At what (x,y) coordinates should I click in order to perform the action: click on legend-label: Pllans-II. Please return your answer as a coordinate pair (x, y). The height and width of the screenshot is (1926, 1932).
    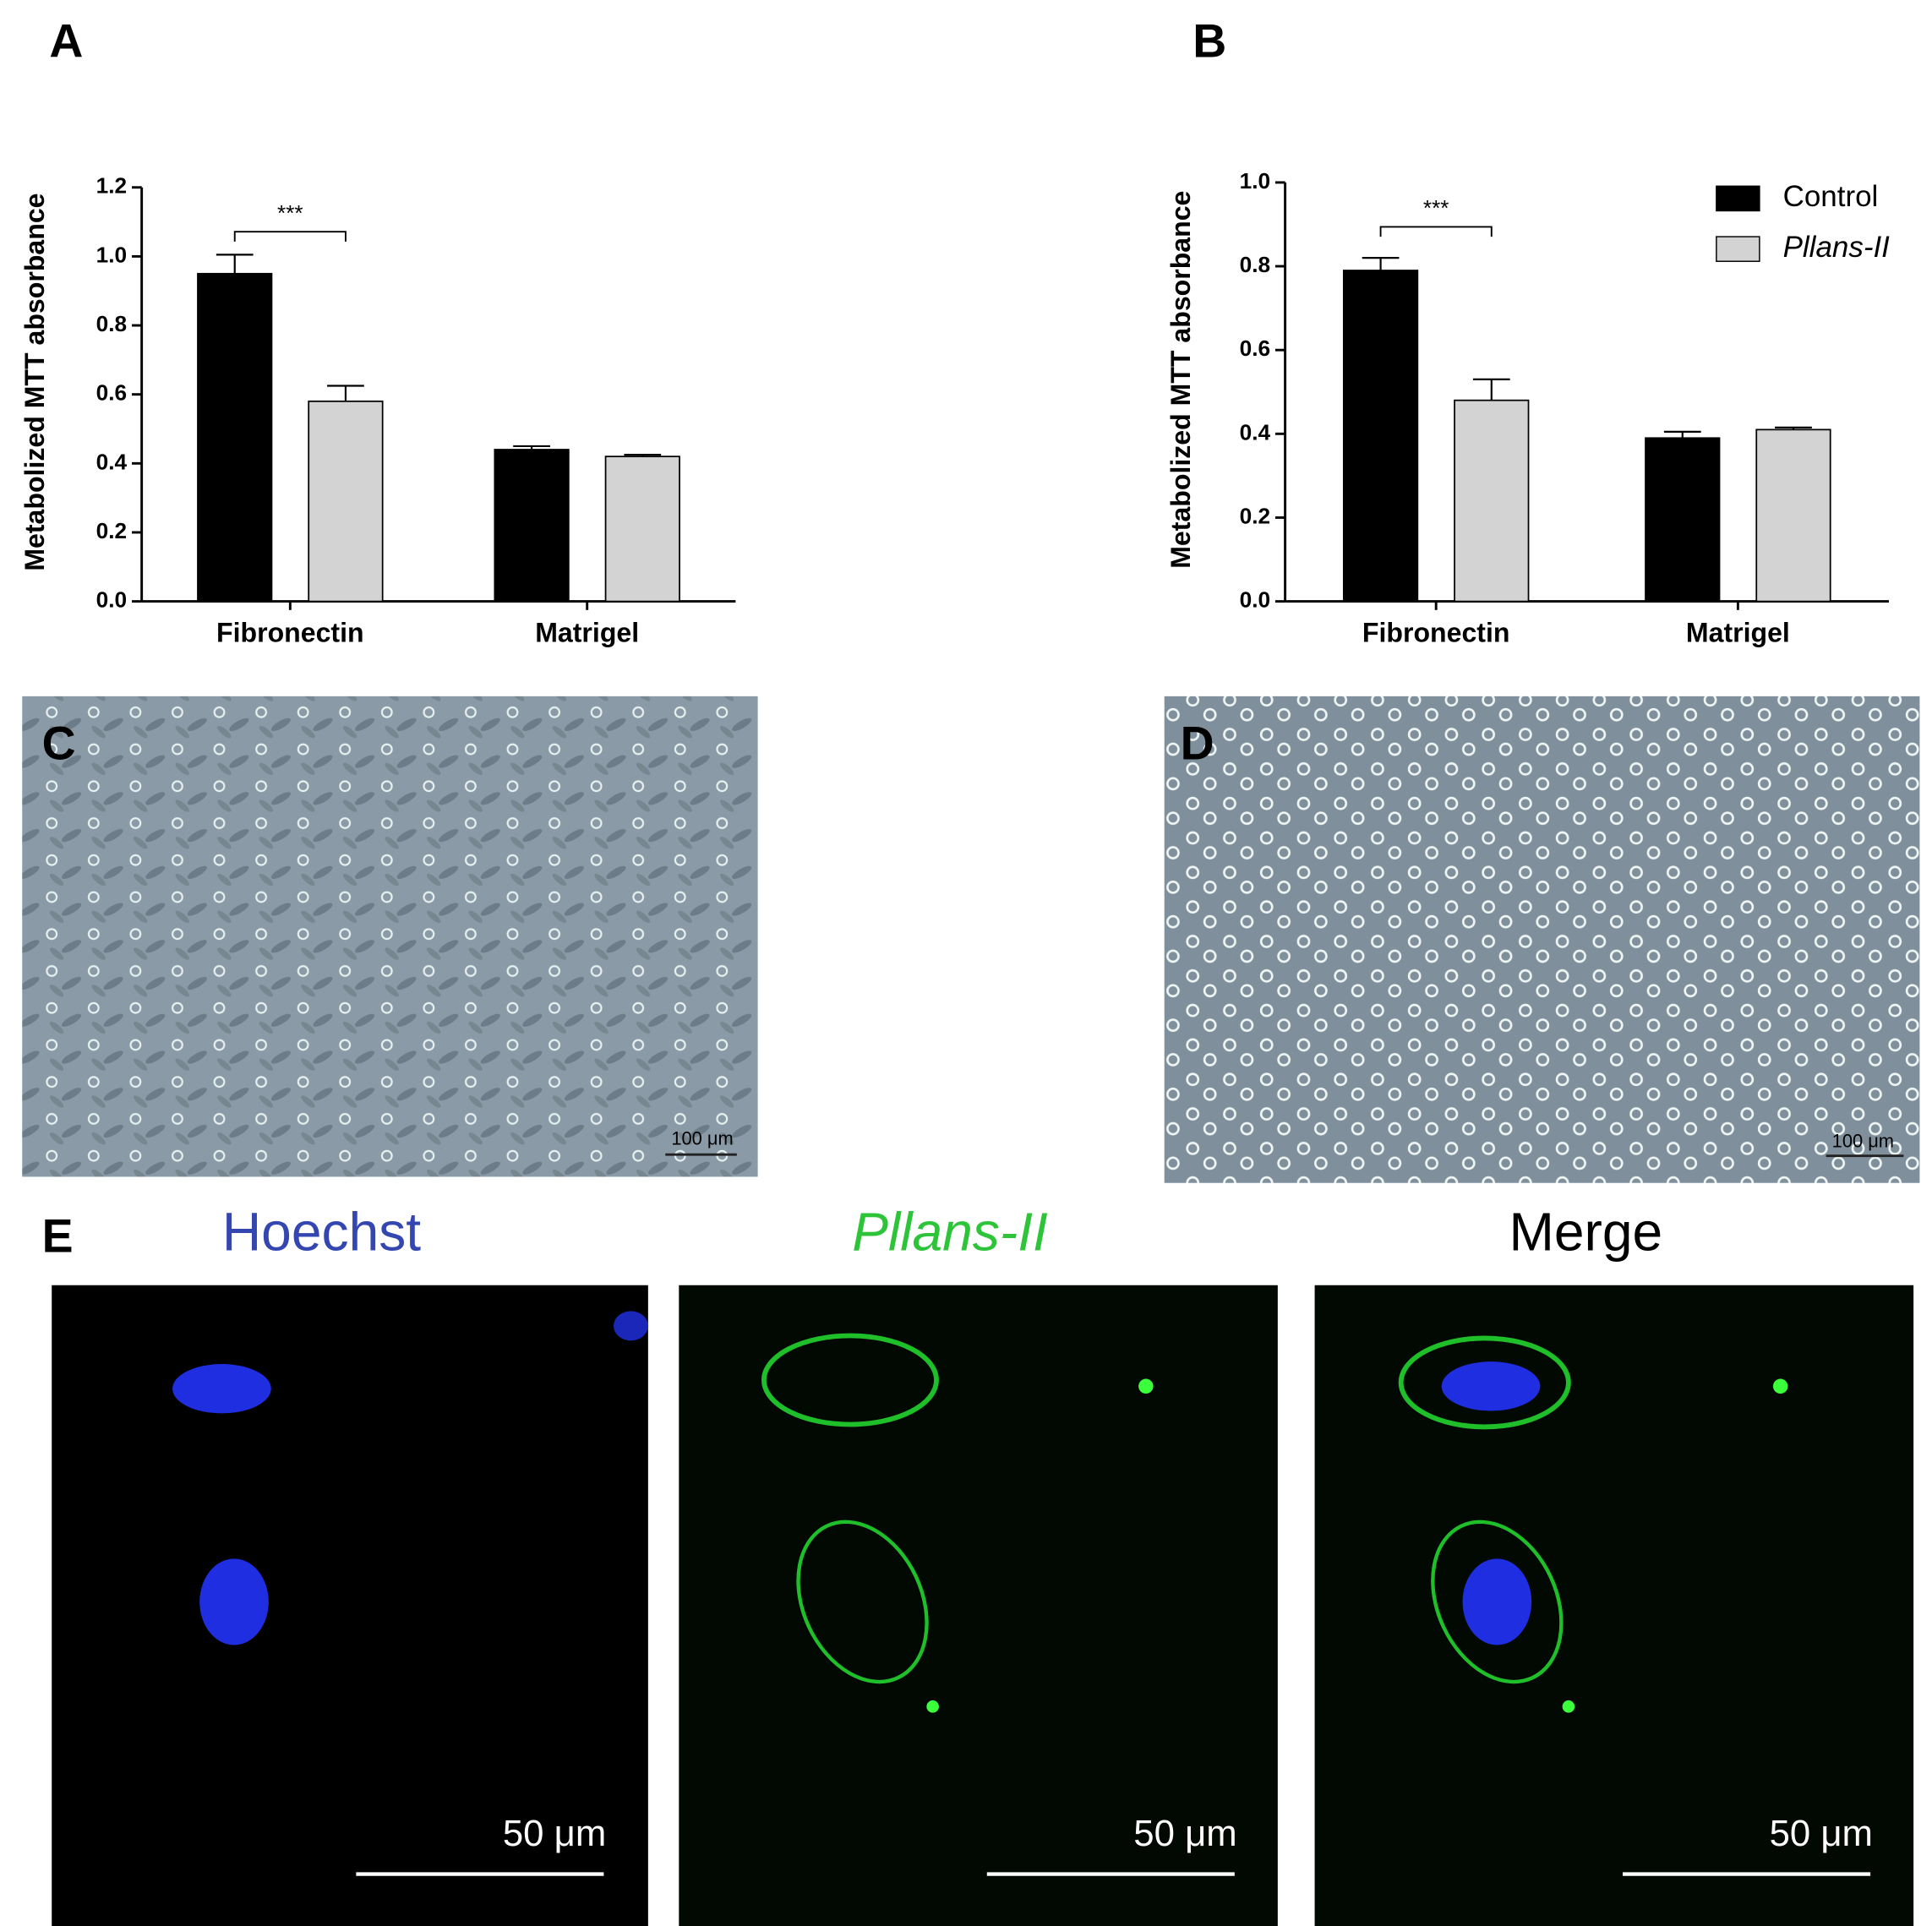
    Looking at the image, I should click on (1837, 247).